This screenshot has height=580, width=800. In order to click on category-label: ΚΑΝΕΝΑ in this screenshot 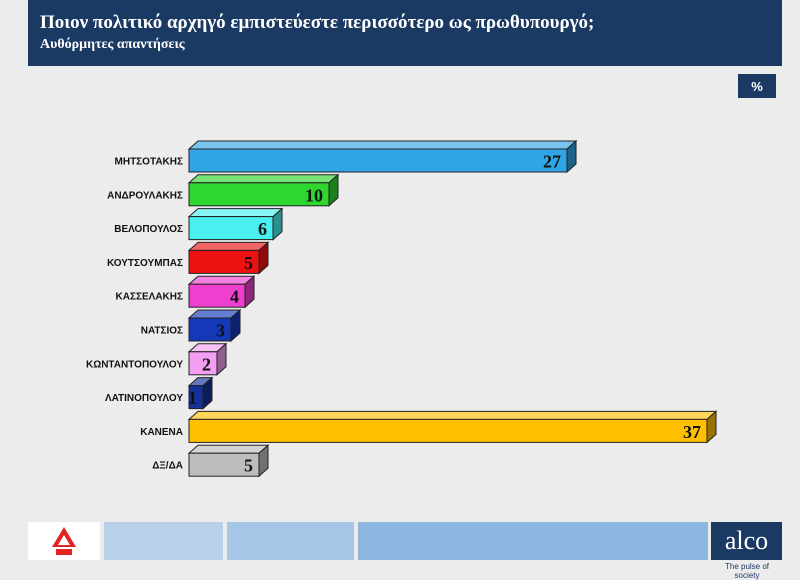, I will do `click(161, 432)`.